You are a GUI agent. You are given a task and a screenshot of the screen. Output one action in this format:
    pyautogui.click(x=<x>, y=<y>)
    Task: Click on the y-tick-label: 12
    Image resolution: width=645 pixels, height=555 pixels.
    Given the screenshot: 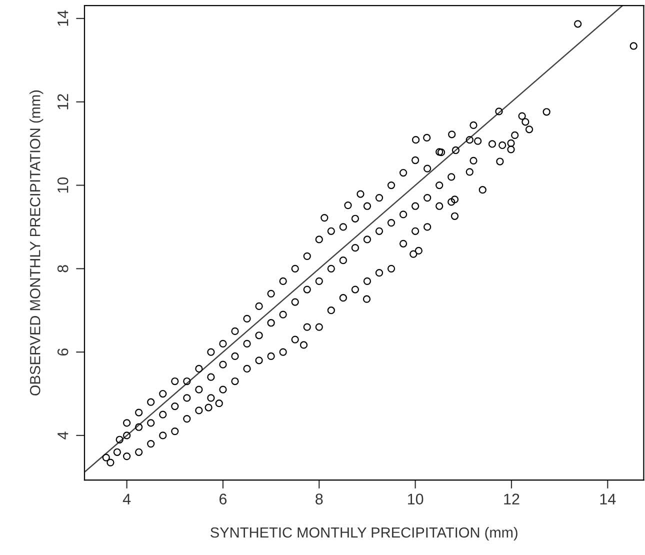 What is the action you would take?
    pyautogui.click(x=62, y=102)
    